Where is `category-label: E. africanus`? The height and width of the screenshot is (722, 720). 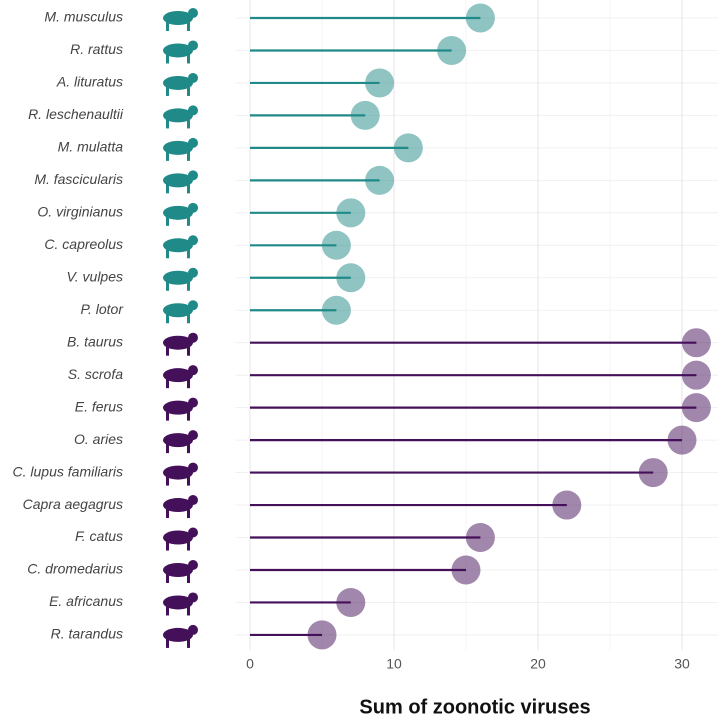 category-label: E. africanus is located at coordinates (86, 601).